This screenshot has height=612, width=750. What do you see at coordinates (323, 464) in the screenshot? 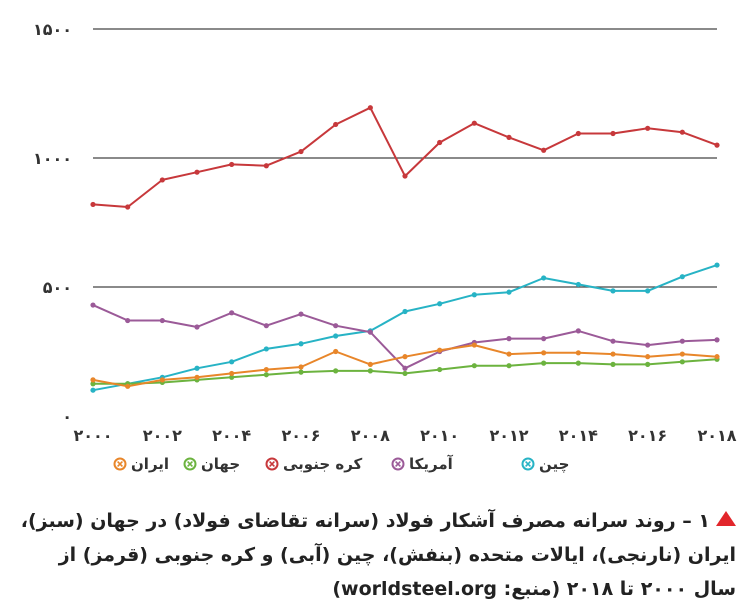
I see `legend-label: کره جنوبی` at bounding box center [323, 464].